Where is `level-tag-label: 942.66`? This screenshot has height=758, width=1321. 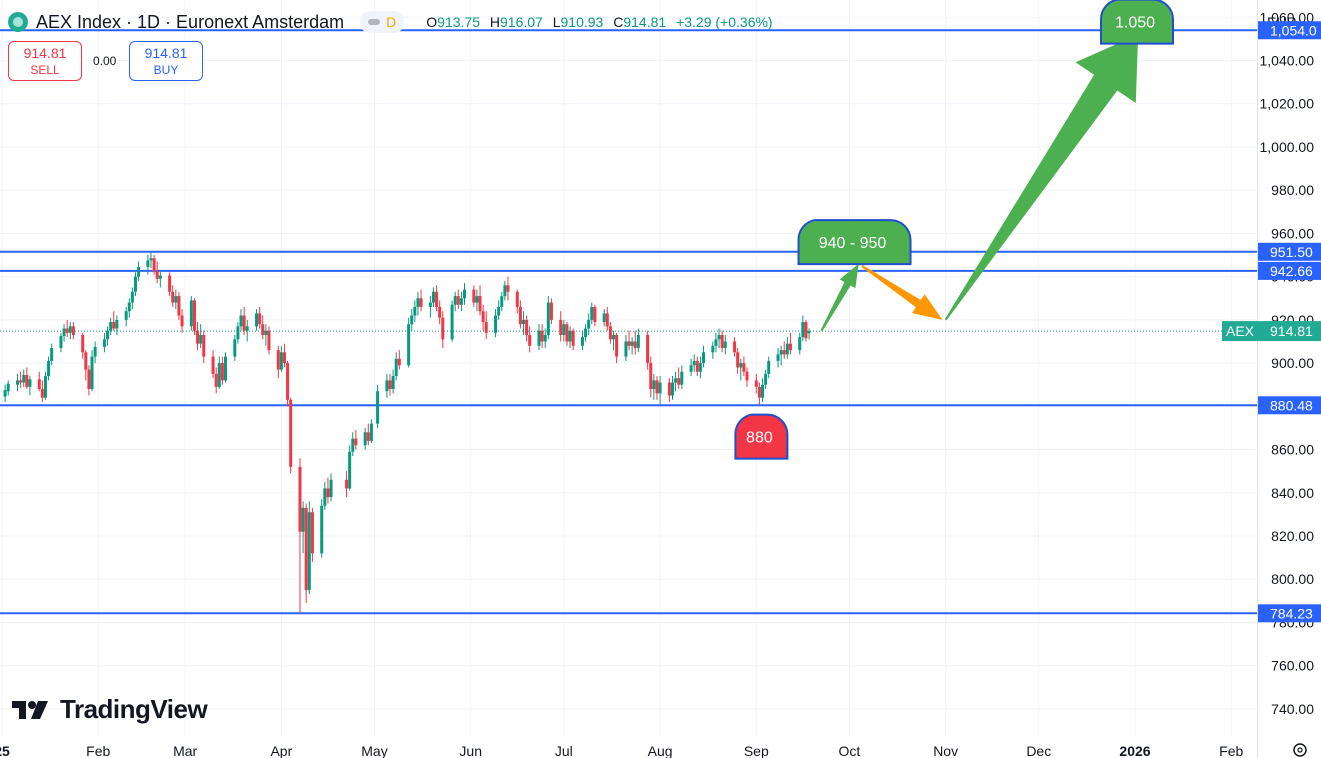
level-tag-label: 942.66 is located at coordinates (1291, 271).